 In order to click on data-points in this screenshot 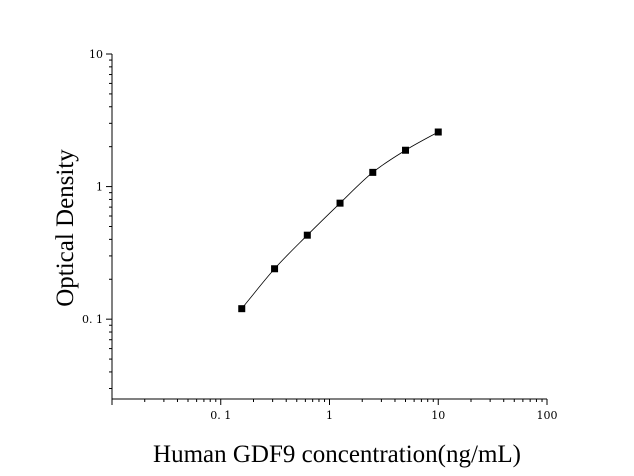, I will do `click(340, 220)`.